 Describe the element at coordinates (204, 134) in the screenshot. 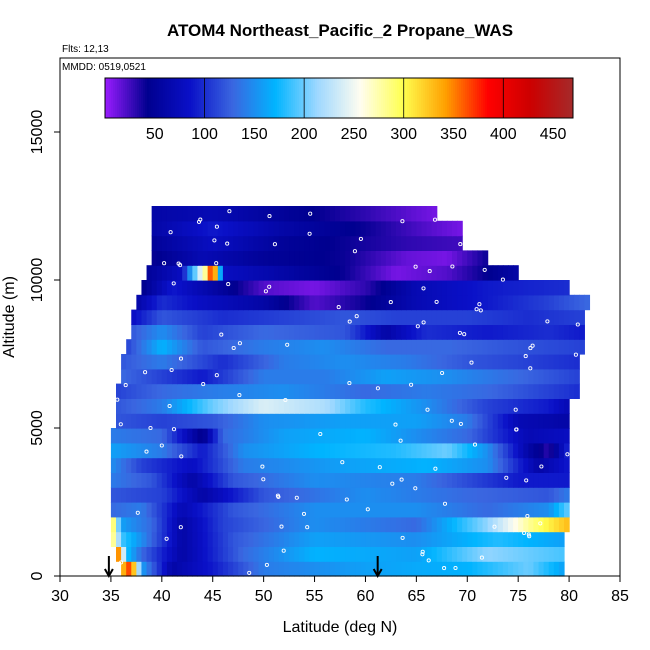

I see `colorbar-tick-label: 100` at that location.